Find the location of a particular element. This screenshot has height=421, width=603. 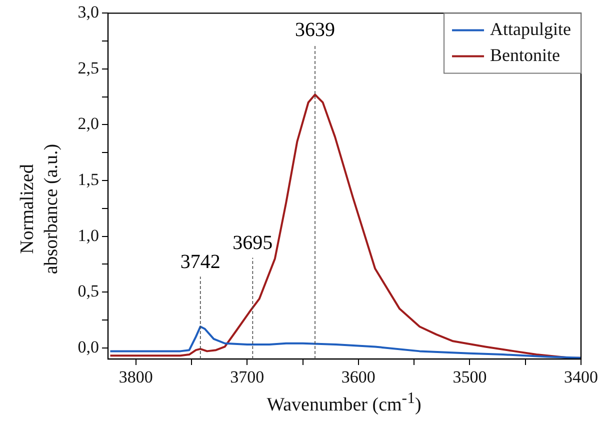

y-tick-label: 2,5 is located at coordinates (88, 68).